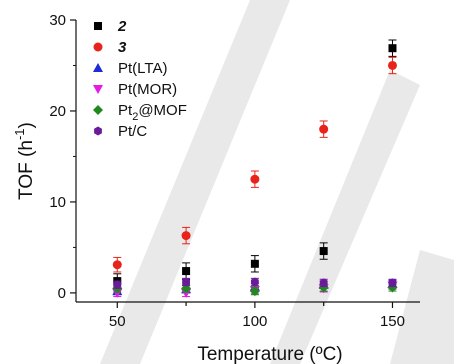 The image size is (454, 364). I want to click on legend-label: Pt(LTA), so click(142, 68).